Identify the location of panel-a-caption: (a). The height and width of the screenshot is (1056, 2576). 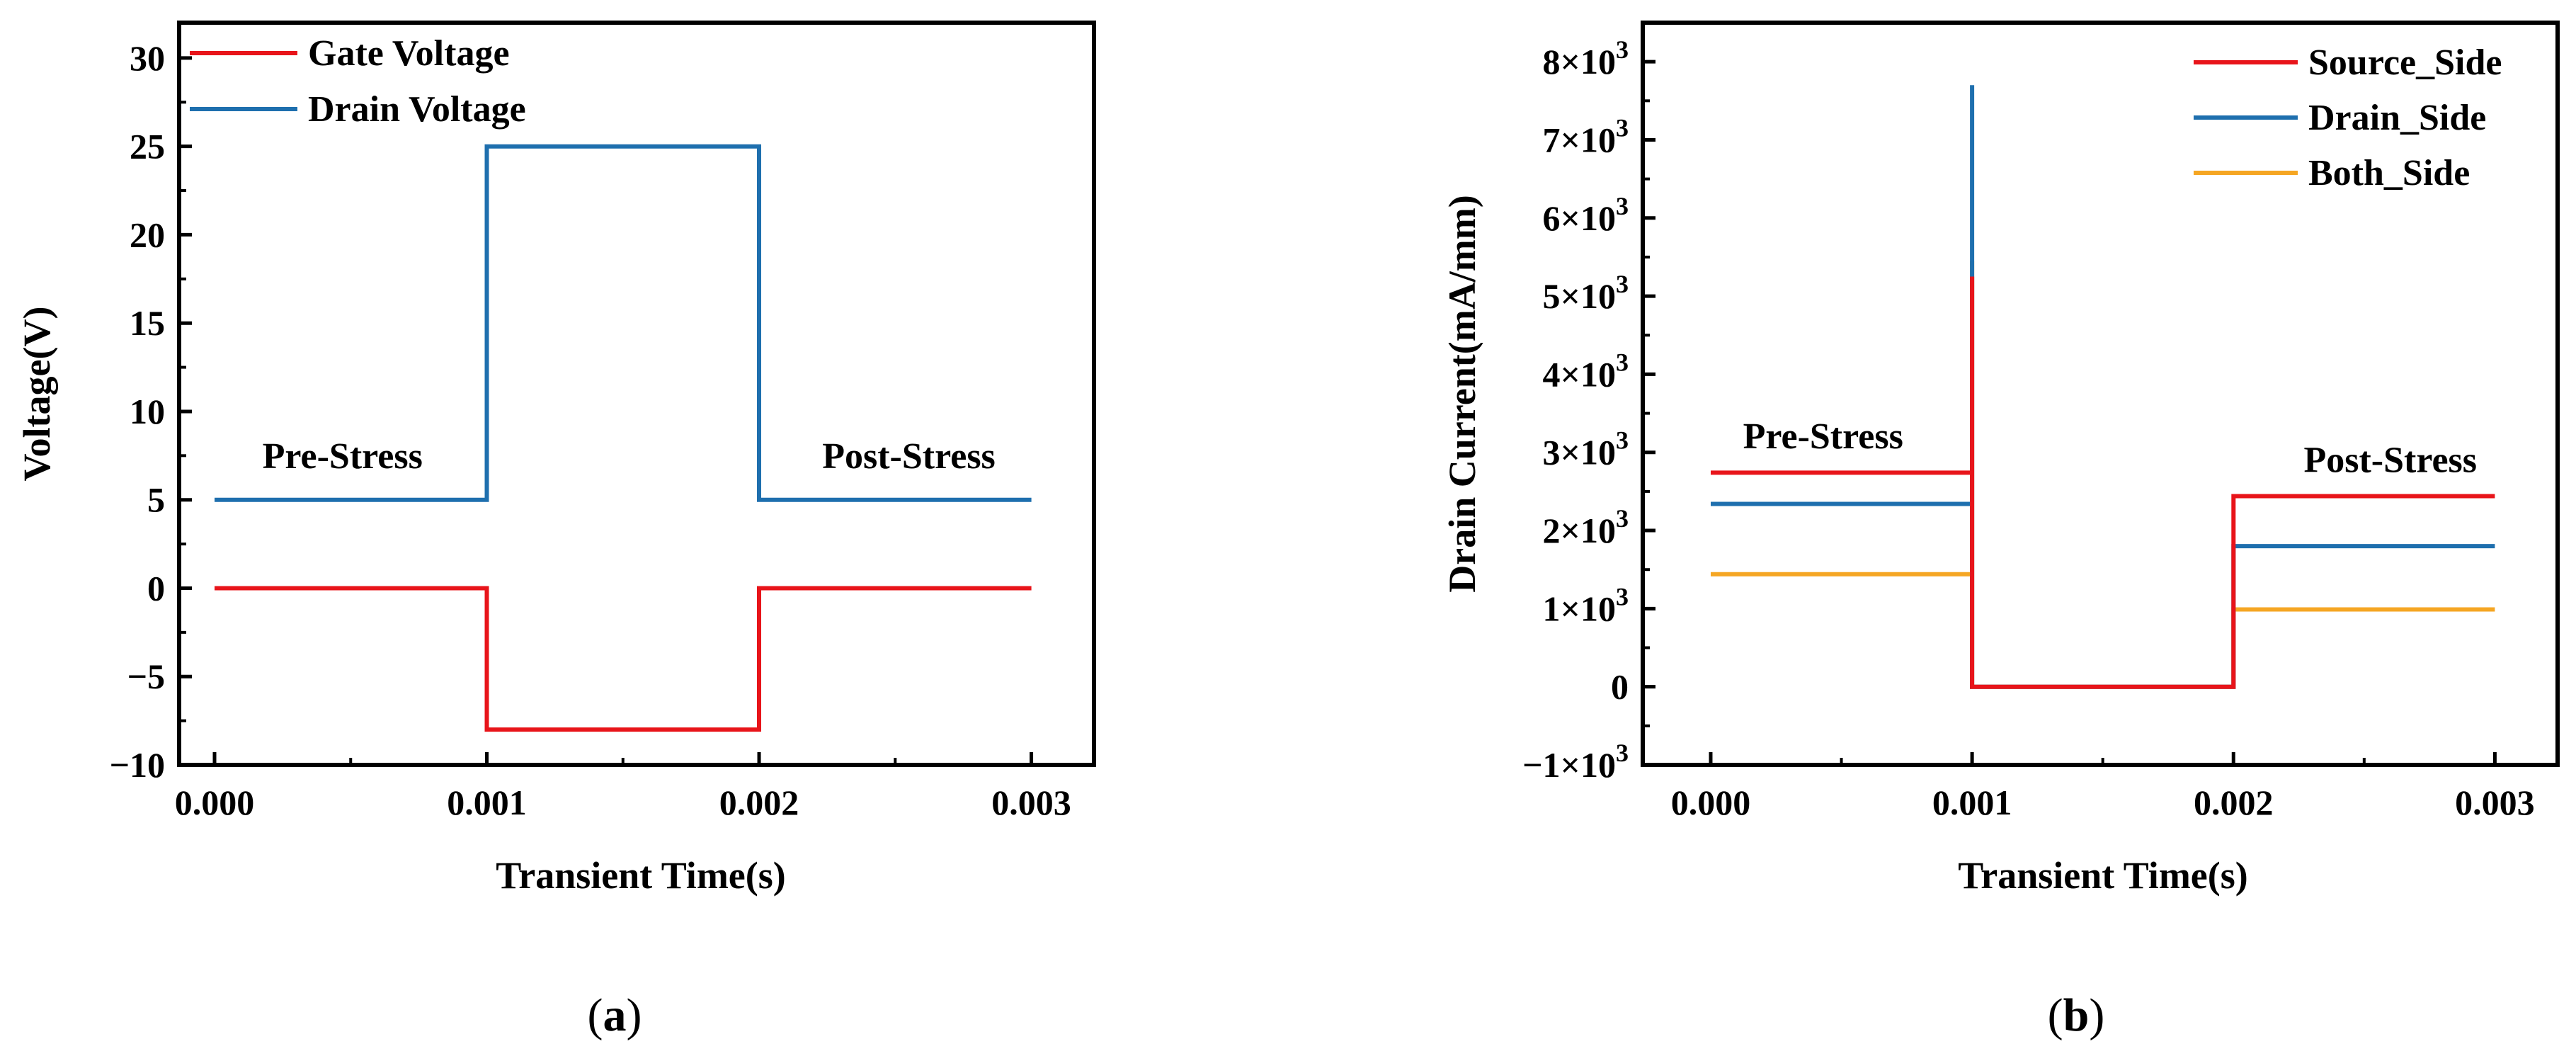
(615, 1015).